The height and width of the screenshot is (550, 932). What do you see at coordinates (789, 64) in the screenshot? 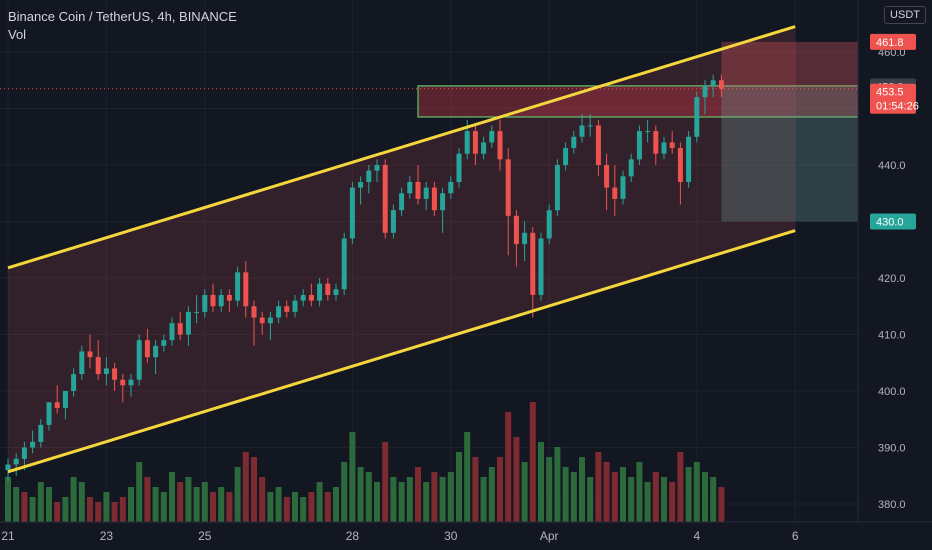
I see `stop-loss-zone` at bounding box center [789, 64].